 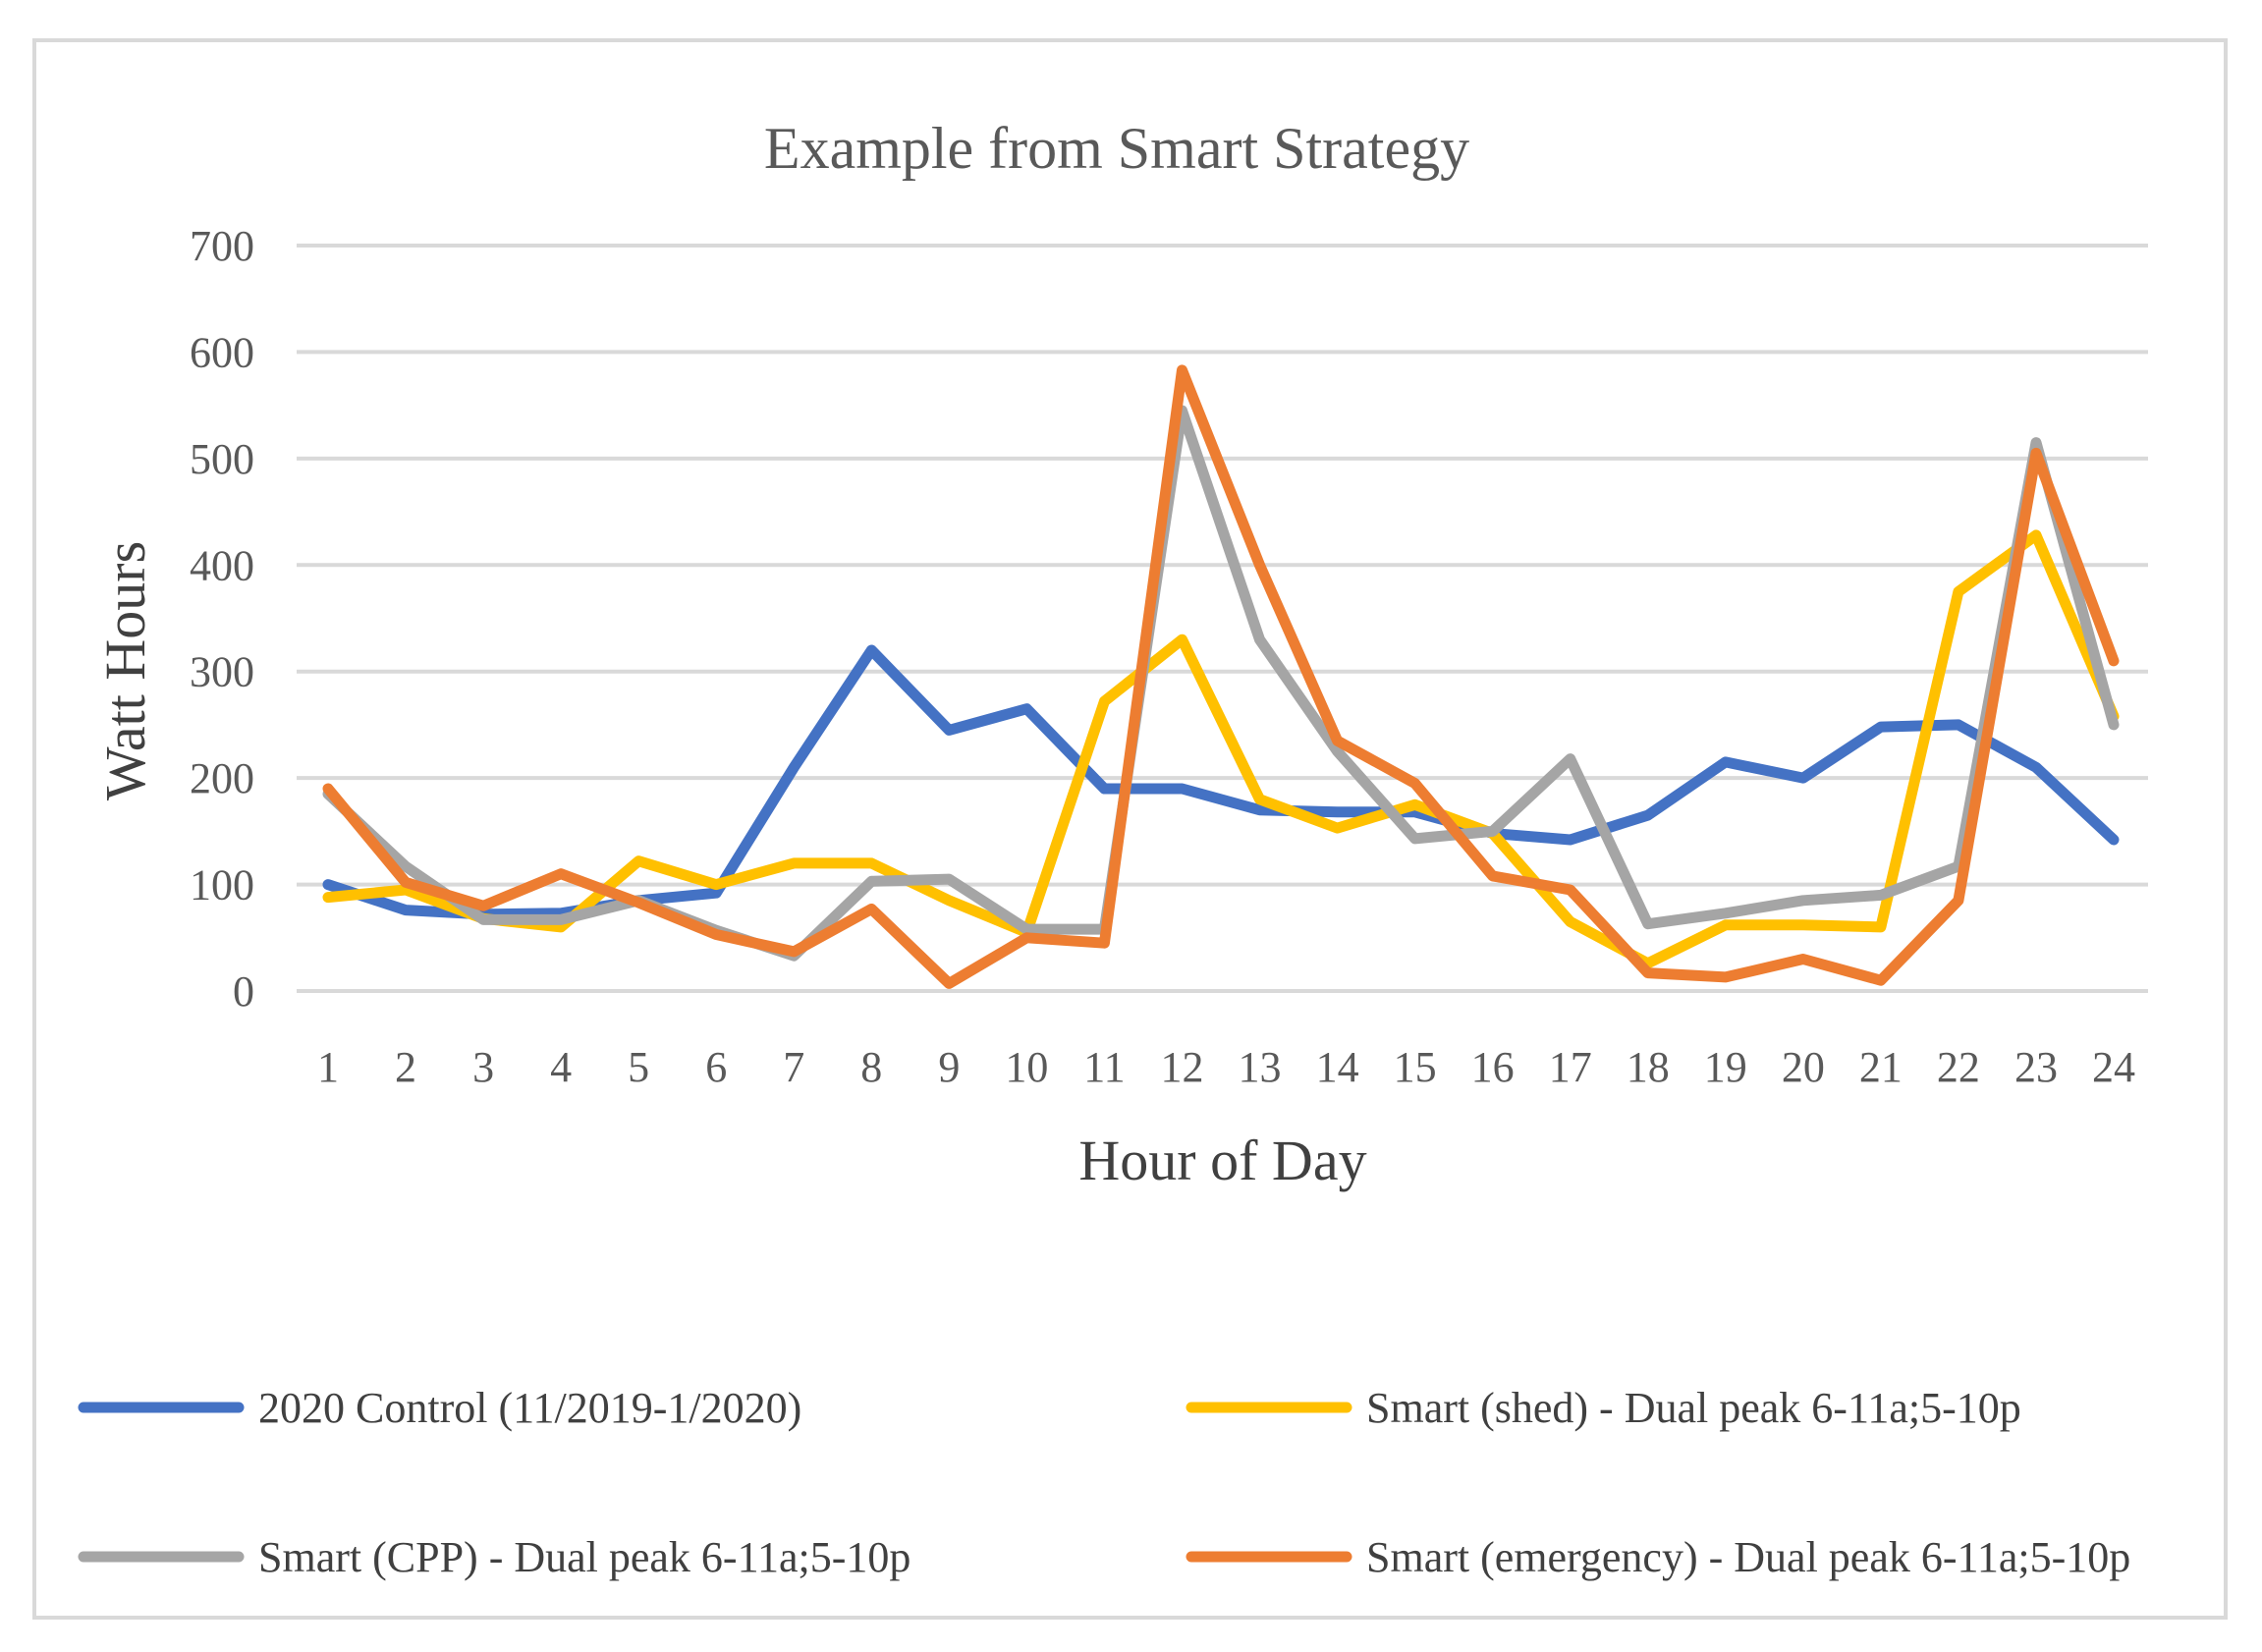 I want to click on x-axis-label: Hour of Day, so click(x=1222, y=1160).